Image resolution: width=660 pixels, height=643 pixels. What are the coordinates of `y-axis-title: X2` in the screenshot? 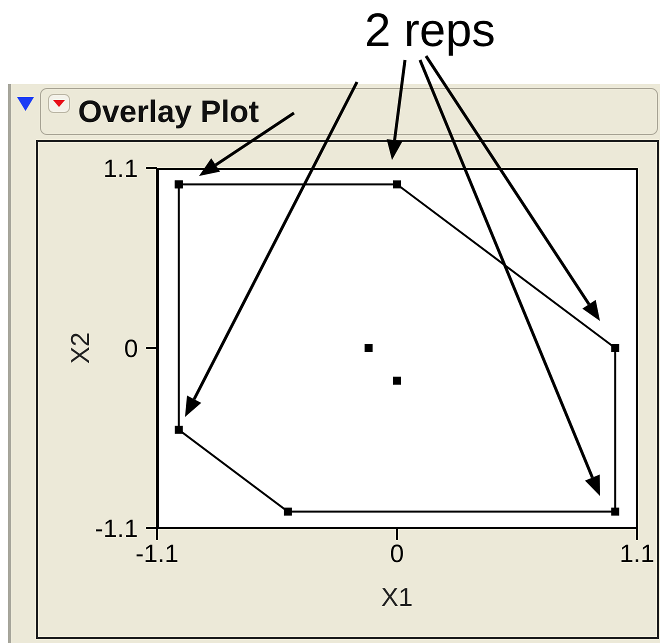 It's located at (80, 348).